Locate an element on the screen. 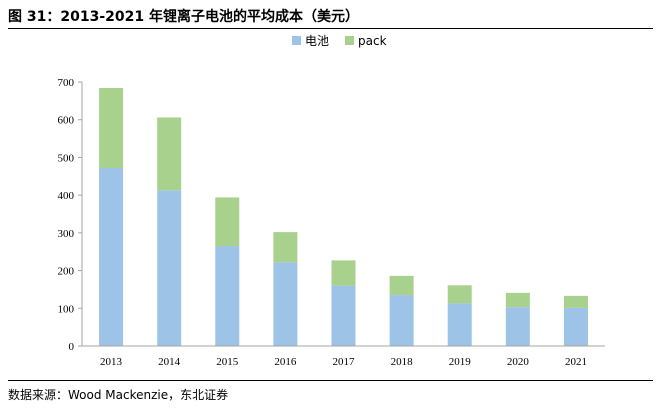  y-tick-label: 700 is located at coordinates (66, 83).